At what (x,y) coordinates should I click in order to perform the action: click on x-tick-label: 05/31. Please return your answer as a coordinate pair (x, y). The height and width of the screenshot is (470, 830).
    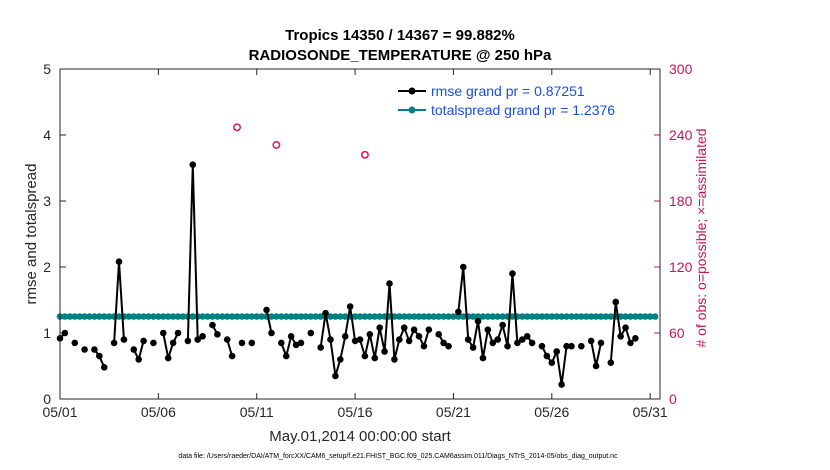
    Looking at the image, I should click on (650, 412).